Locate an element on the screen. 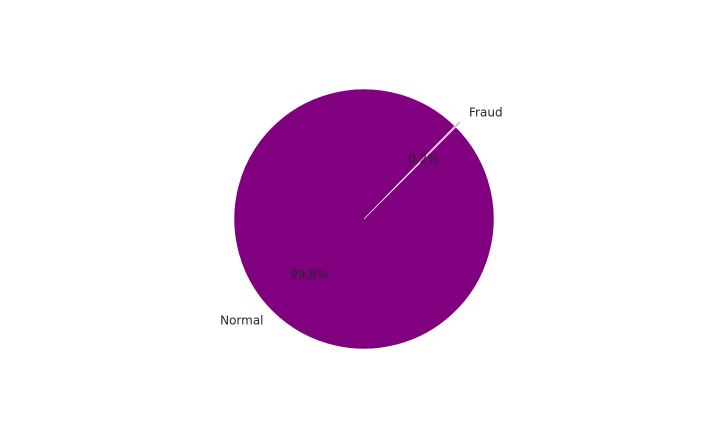 Image resolution: width=720 pixels, height=432 pixels. pie-percentage-label-fraud: 0.2% is located at coordinates (423, 159).